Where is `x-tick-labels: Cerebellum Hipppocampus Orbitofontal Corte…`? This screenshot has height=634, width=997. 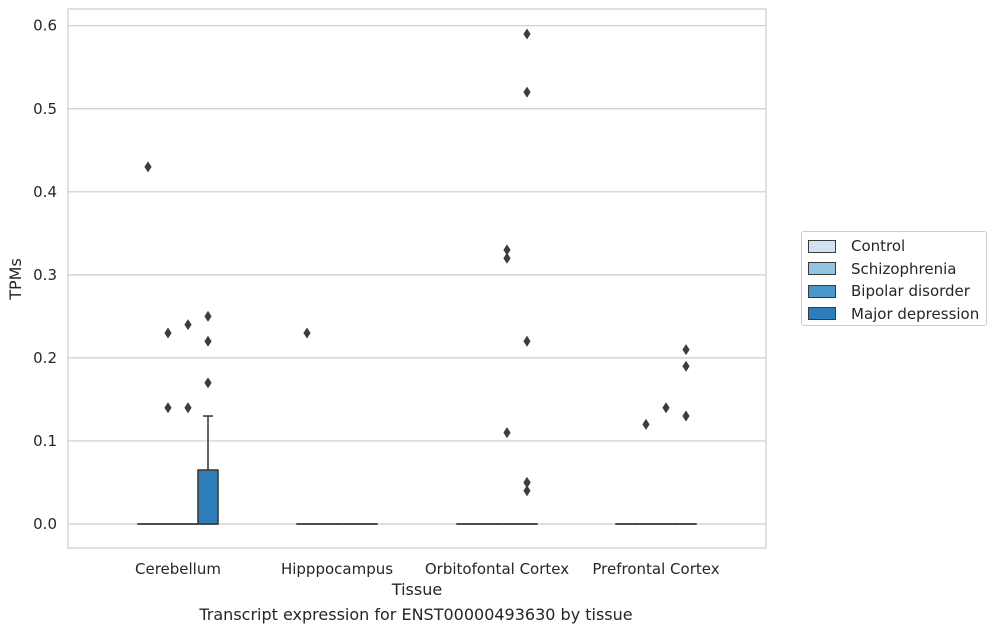
x-tick-labels: Cerebellum Hipppocampus Orbitofontal Corte… is located at coordinates (427, 569).